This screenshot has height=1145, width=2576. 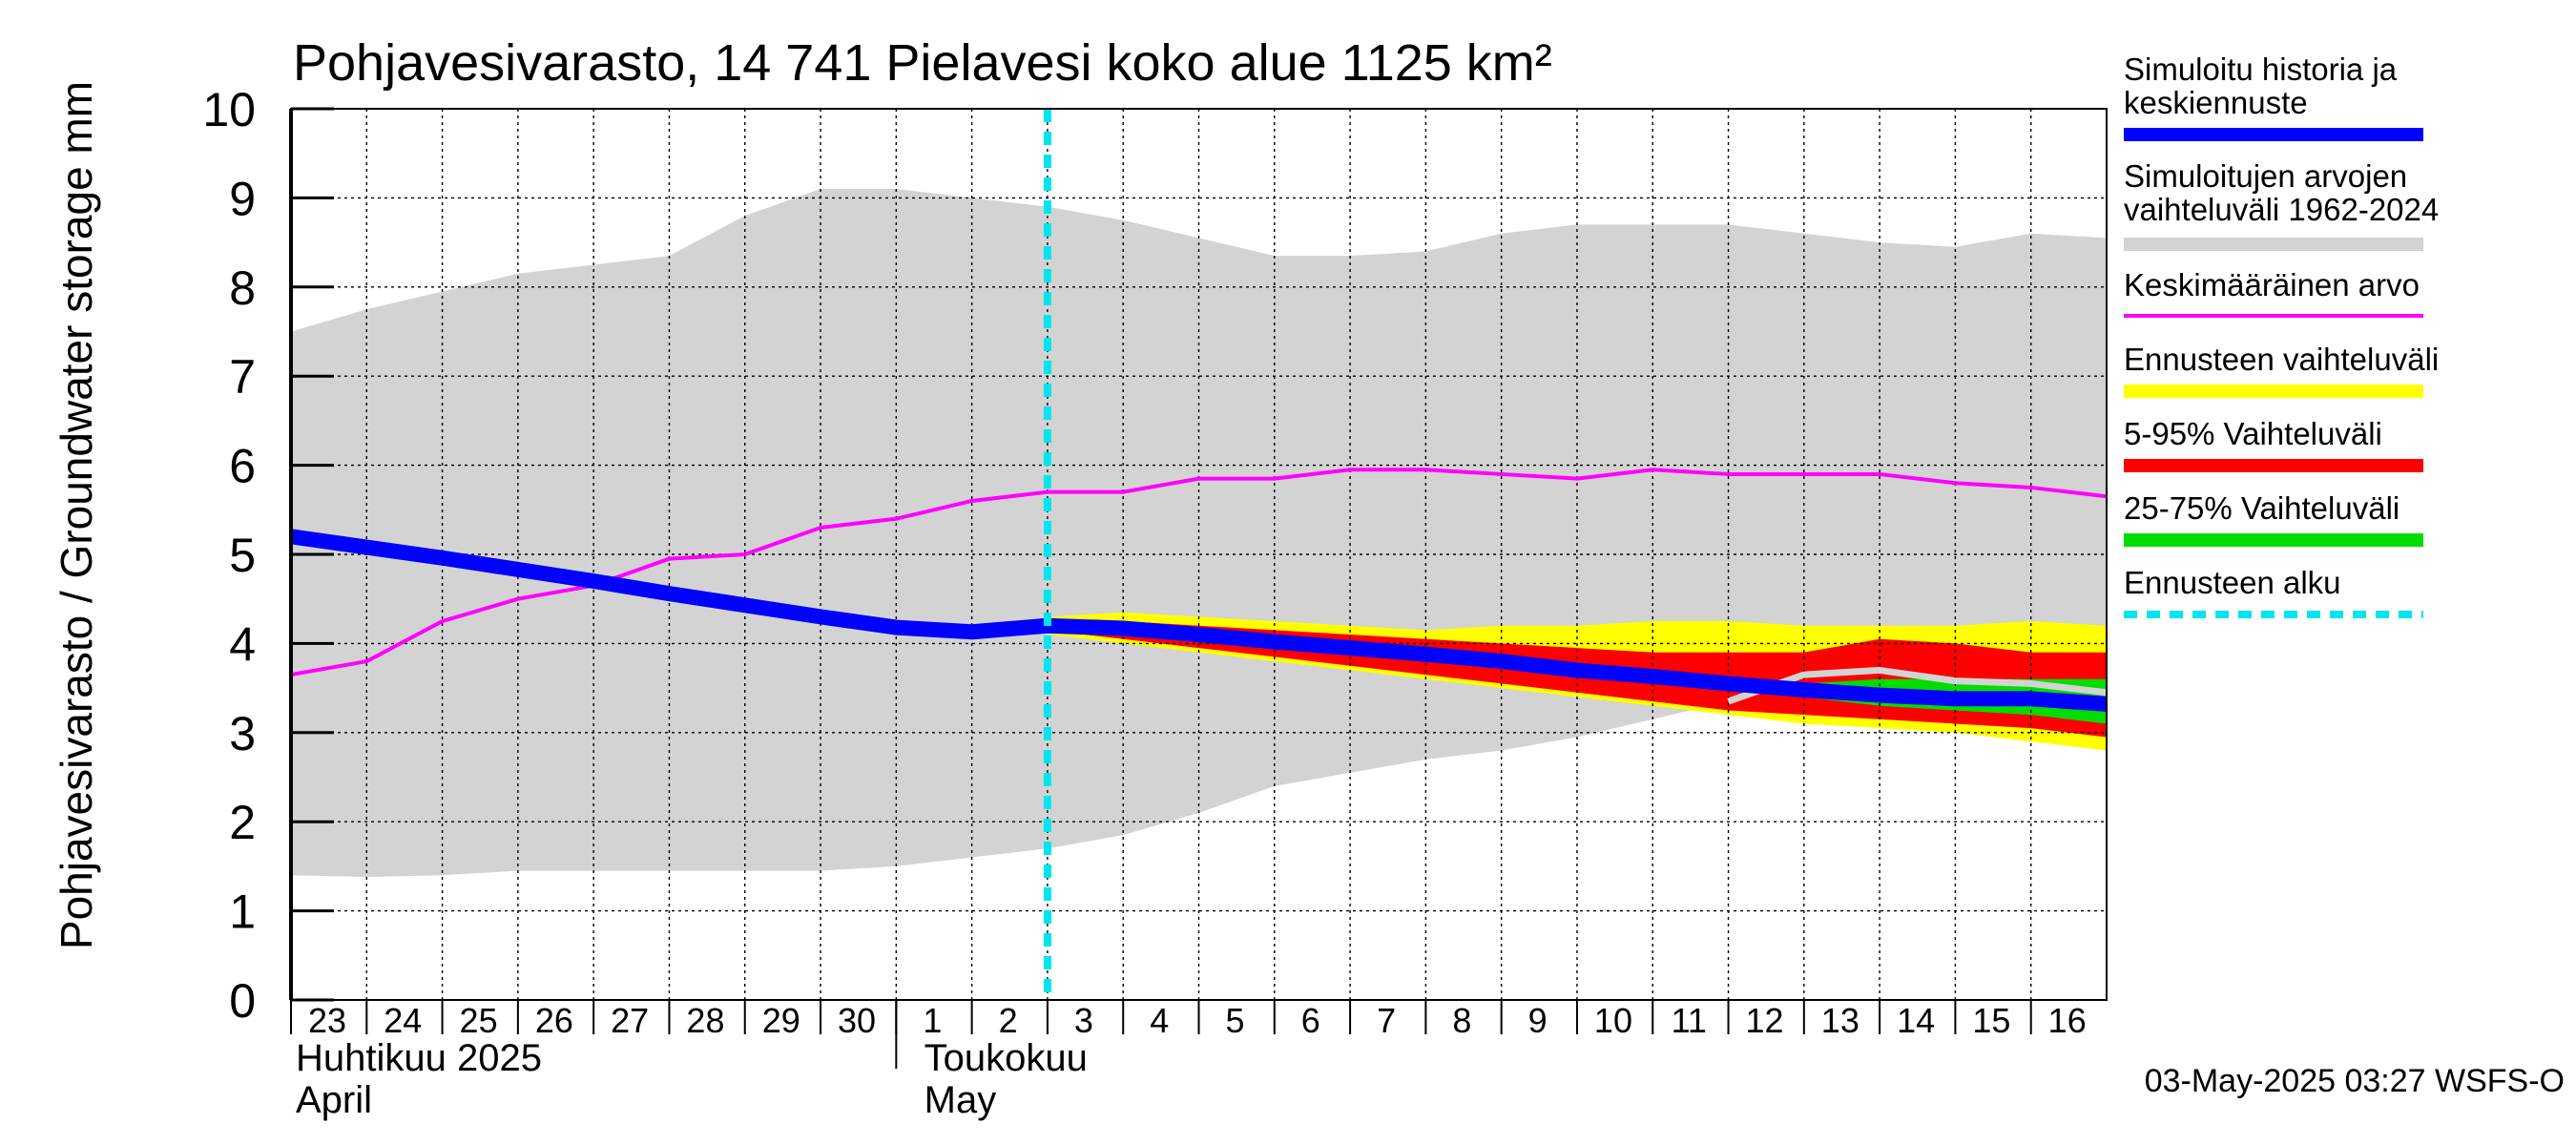 I want to click on y-tick-label: 4, so click(x=242, y=644).